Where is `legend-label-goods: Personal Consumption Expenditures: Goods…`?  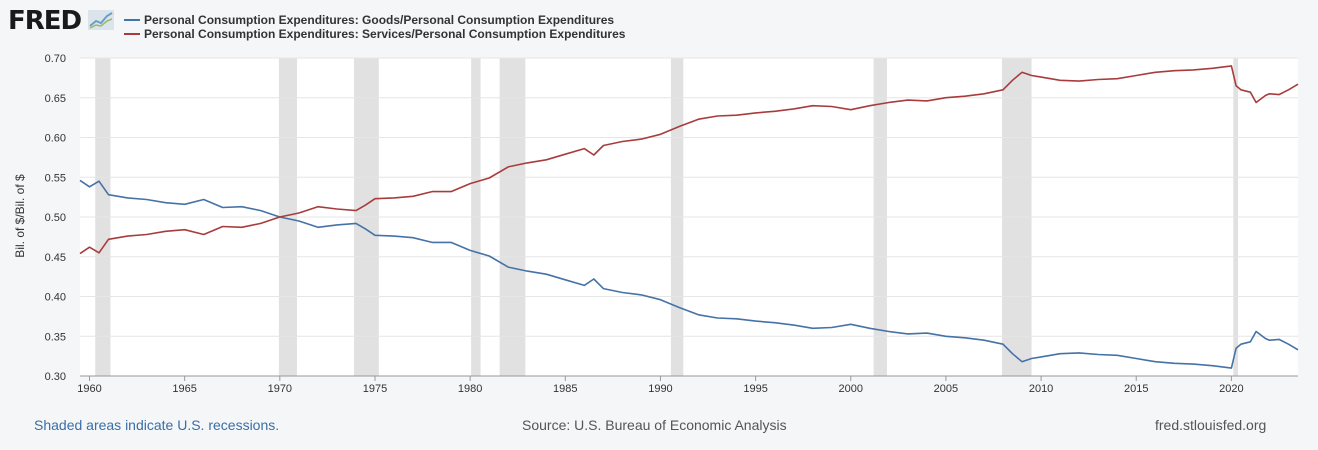 legend-label-goods: Personal Consumption Expenditures: Goods… is located at coordinates (379, 20).